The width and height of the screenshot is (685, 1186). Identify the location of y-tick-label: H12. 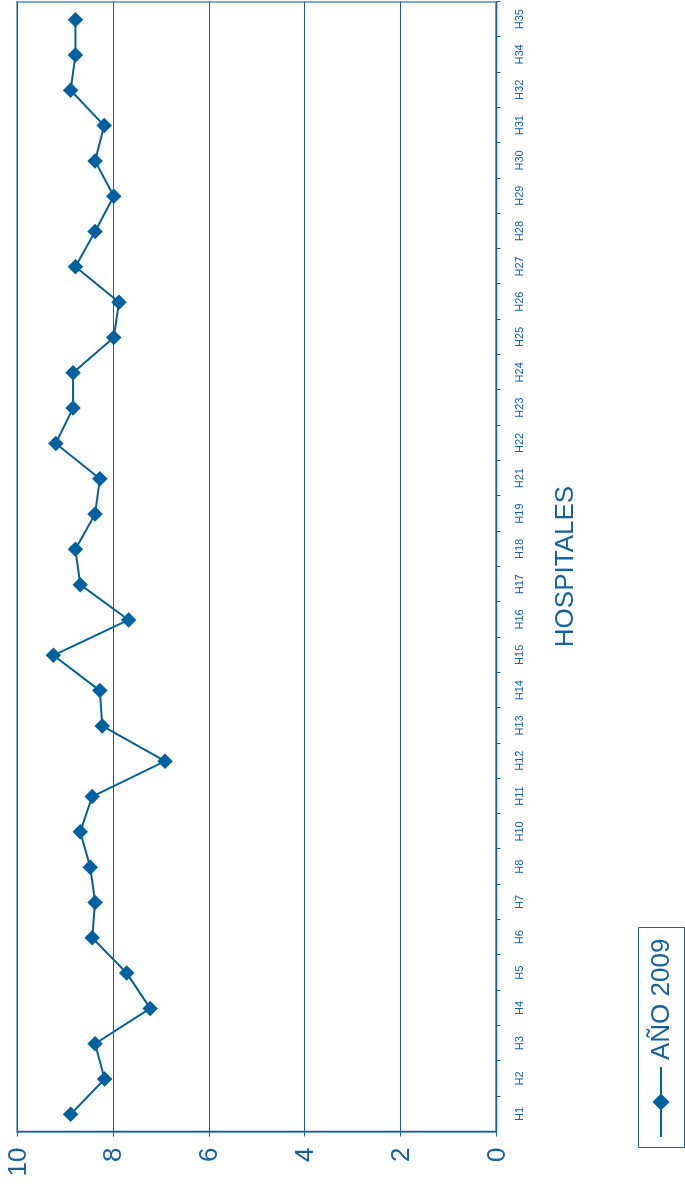
(518, 760).